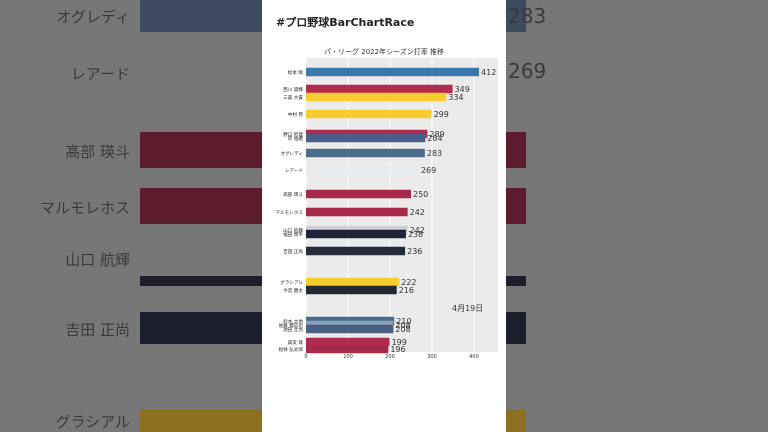  What do you see at coordinates (293, 251) in the screenshot?
I see `bar-name-label: 吉田 正尚` at bounding box center [293, 251].